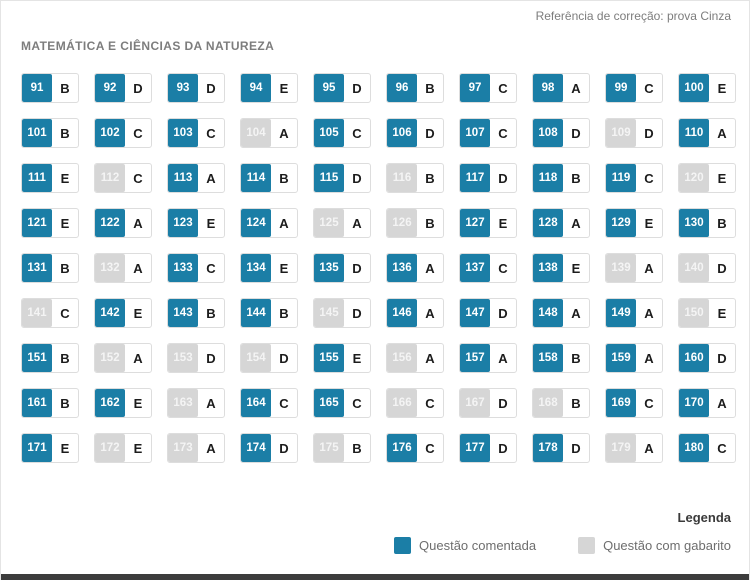 This screenshot has width=750, height=580. What do you see at coordinates (415, 88) in the screenshot?
I see `question-cell-96: 96 B` at bounding box center [415, 88].